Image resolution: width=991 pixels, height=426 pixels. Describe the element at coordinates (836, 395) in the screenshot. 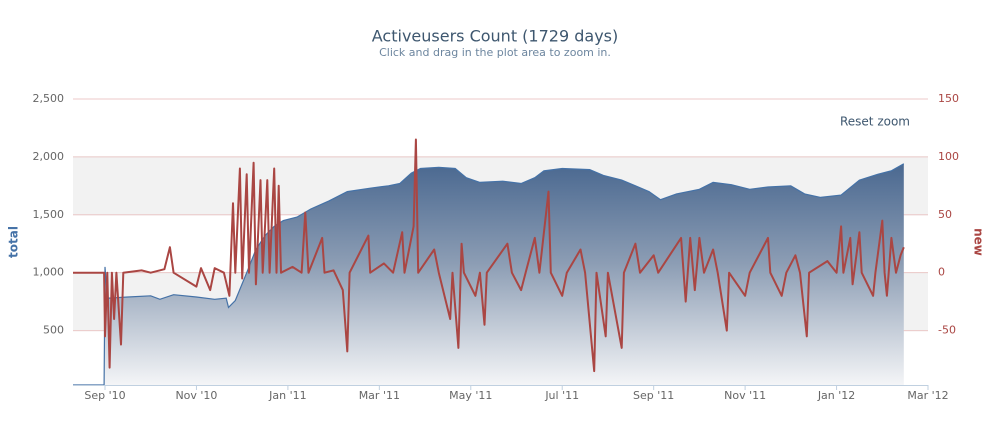

I see `x-tick-label: Jan '12` at that location.